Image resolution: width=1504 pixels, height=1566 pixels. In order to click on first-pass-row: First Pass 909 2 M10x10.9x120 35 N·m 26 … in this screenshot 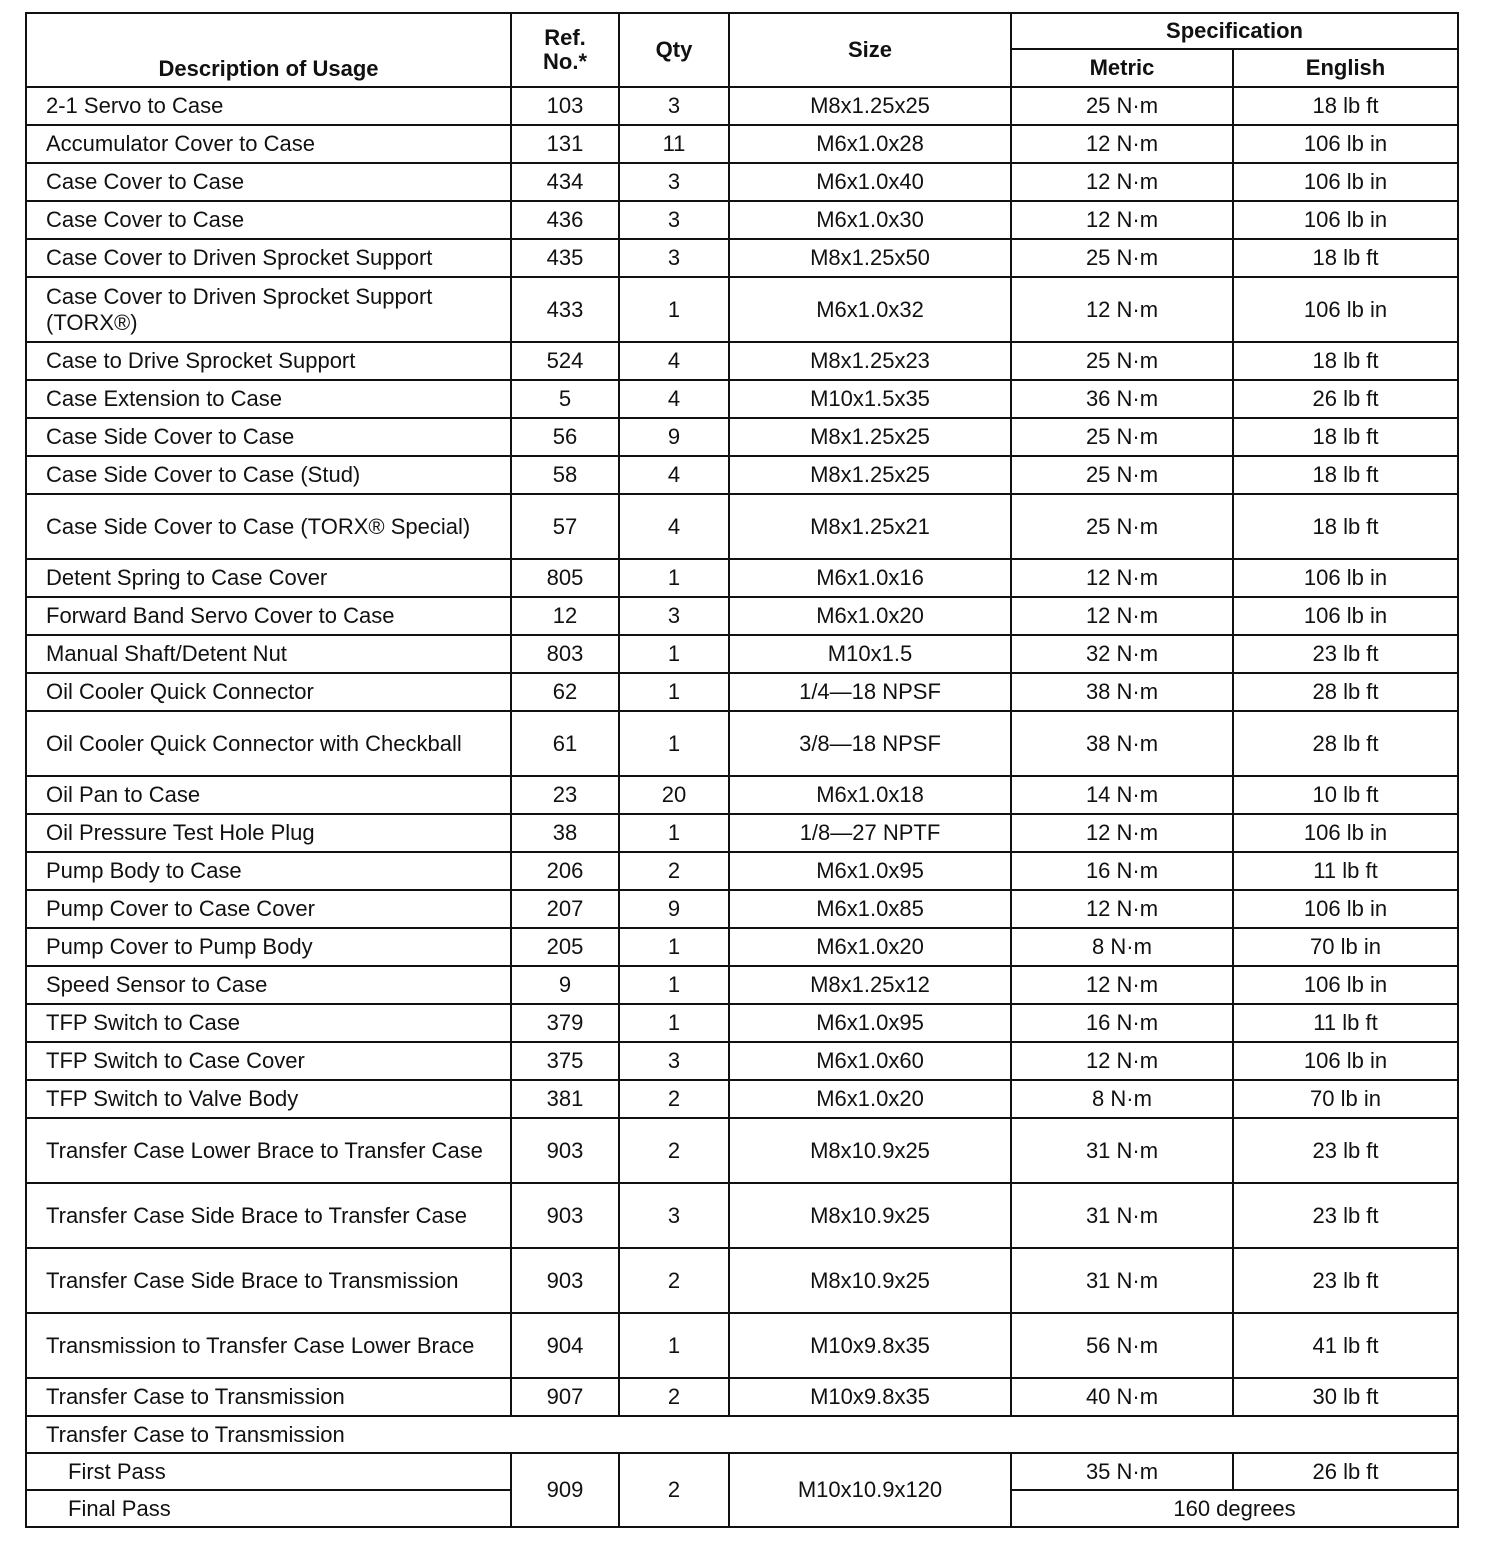, I will do `click(742, 1490)`.